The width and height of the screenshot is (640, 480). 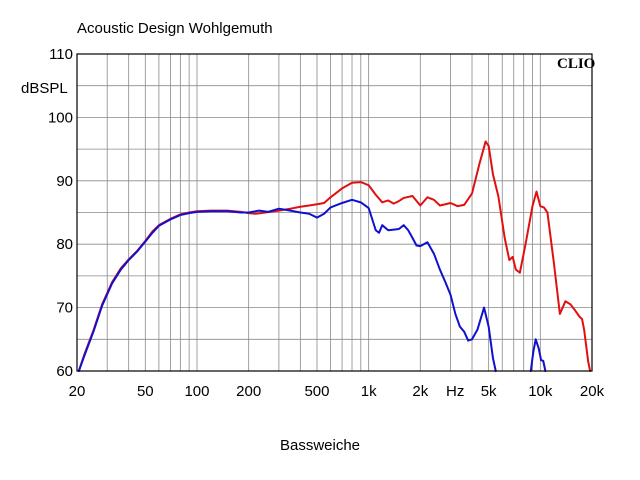 What do you see at coordinates (592, 391) in the screenshot?
I see `x-tick-label: 20k` at bounding box center [592, 391].